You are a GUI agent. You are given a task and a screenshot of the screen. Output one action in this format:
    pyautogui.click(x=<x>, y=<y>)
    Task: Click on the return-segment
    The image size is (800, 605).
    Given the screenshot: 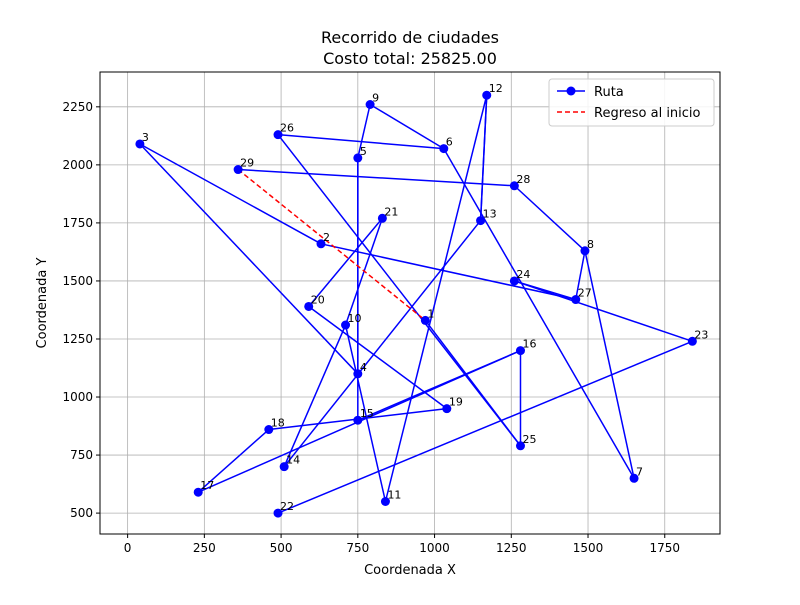 What is the action you would take?
    pyautogui.click(x=331, y=244)
    